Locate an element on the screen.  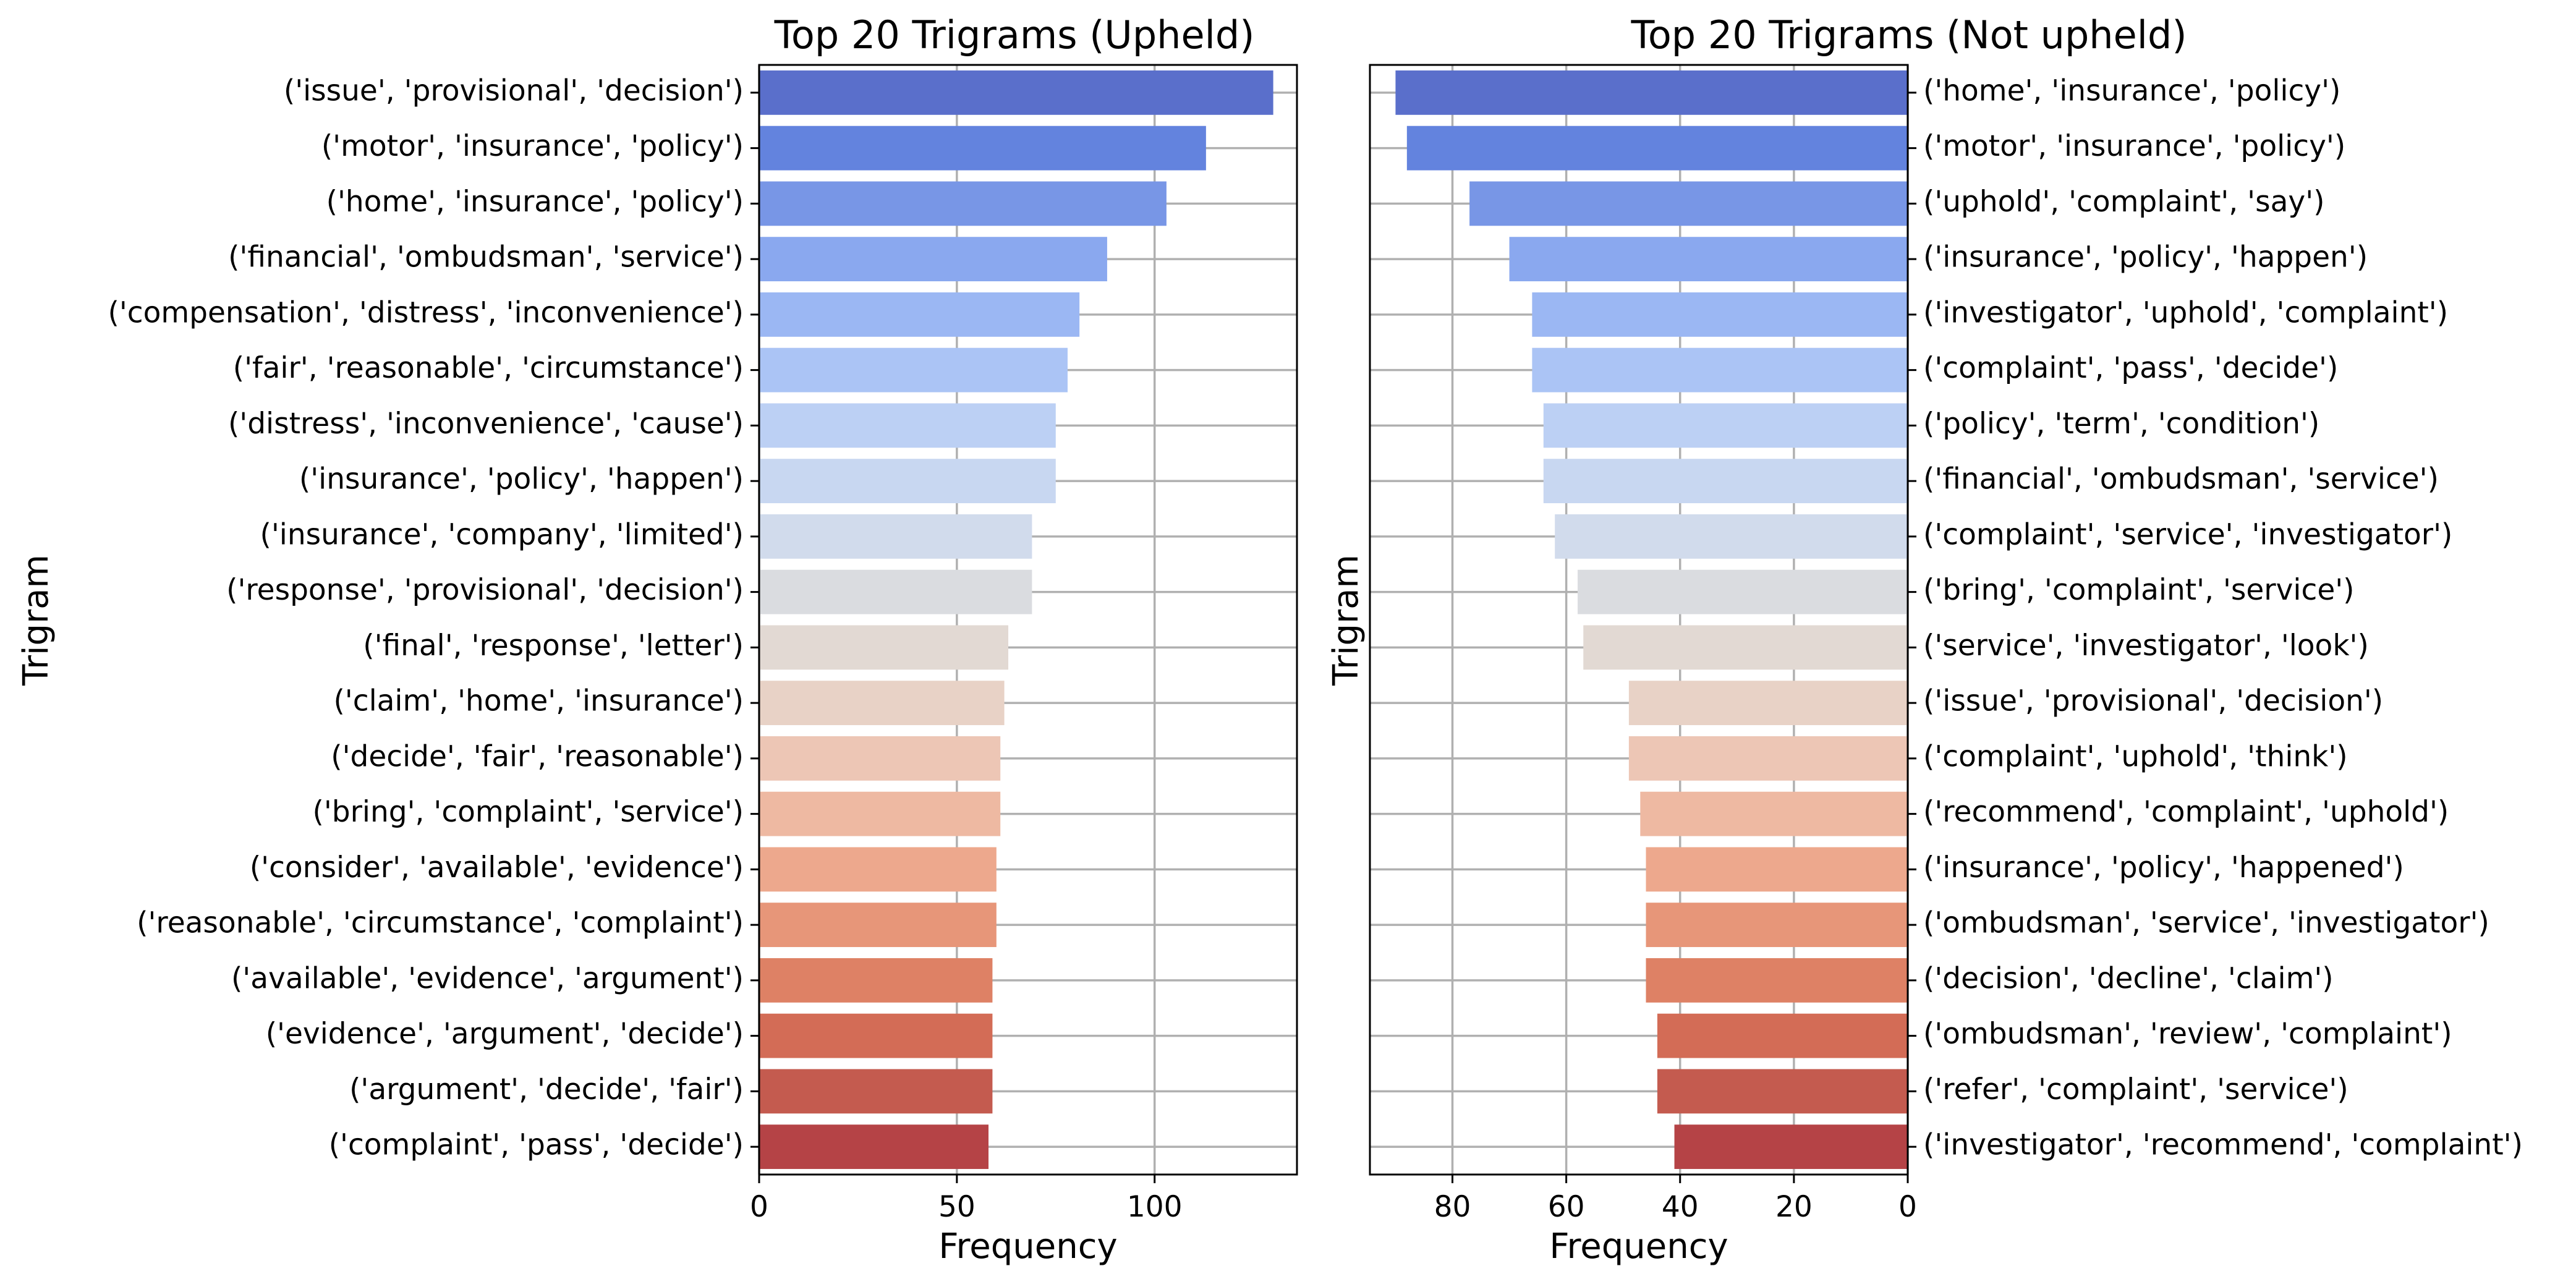
category-label: ('consider', 'available', 'evidence') is located at coordinates (497, 868).